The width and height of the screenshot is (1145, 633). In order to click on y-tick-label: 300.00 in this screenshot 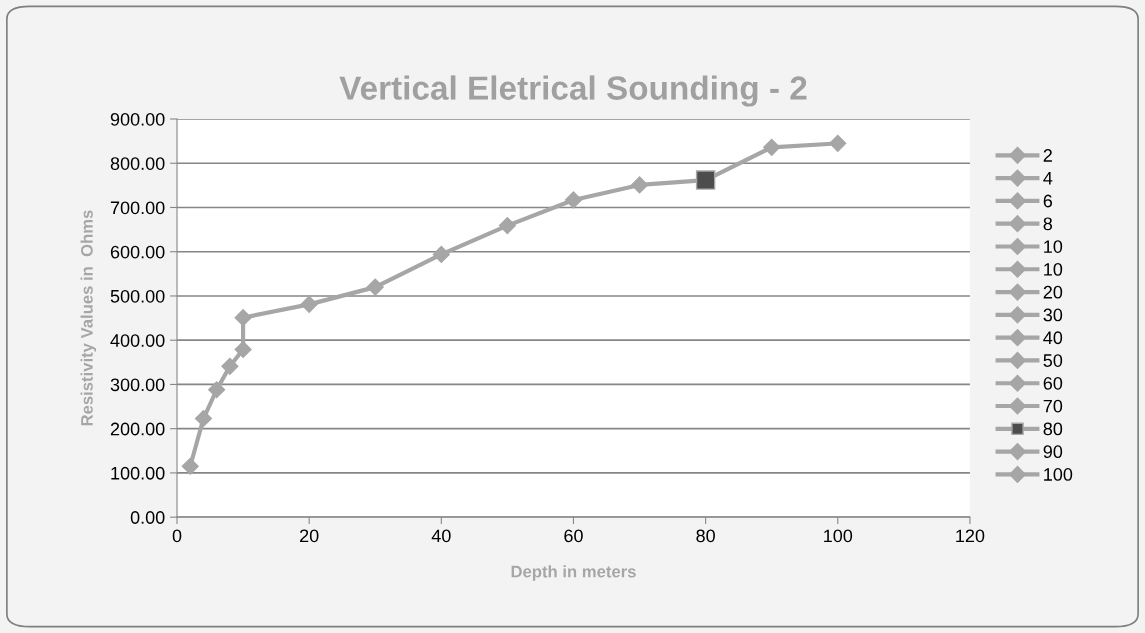, I will do `click(137, 385)`.